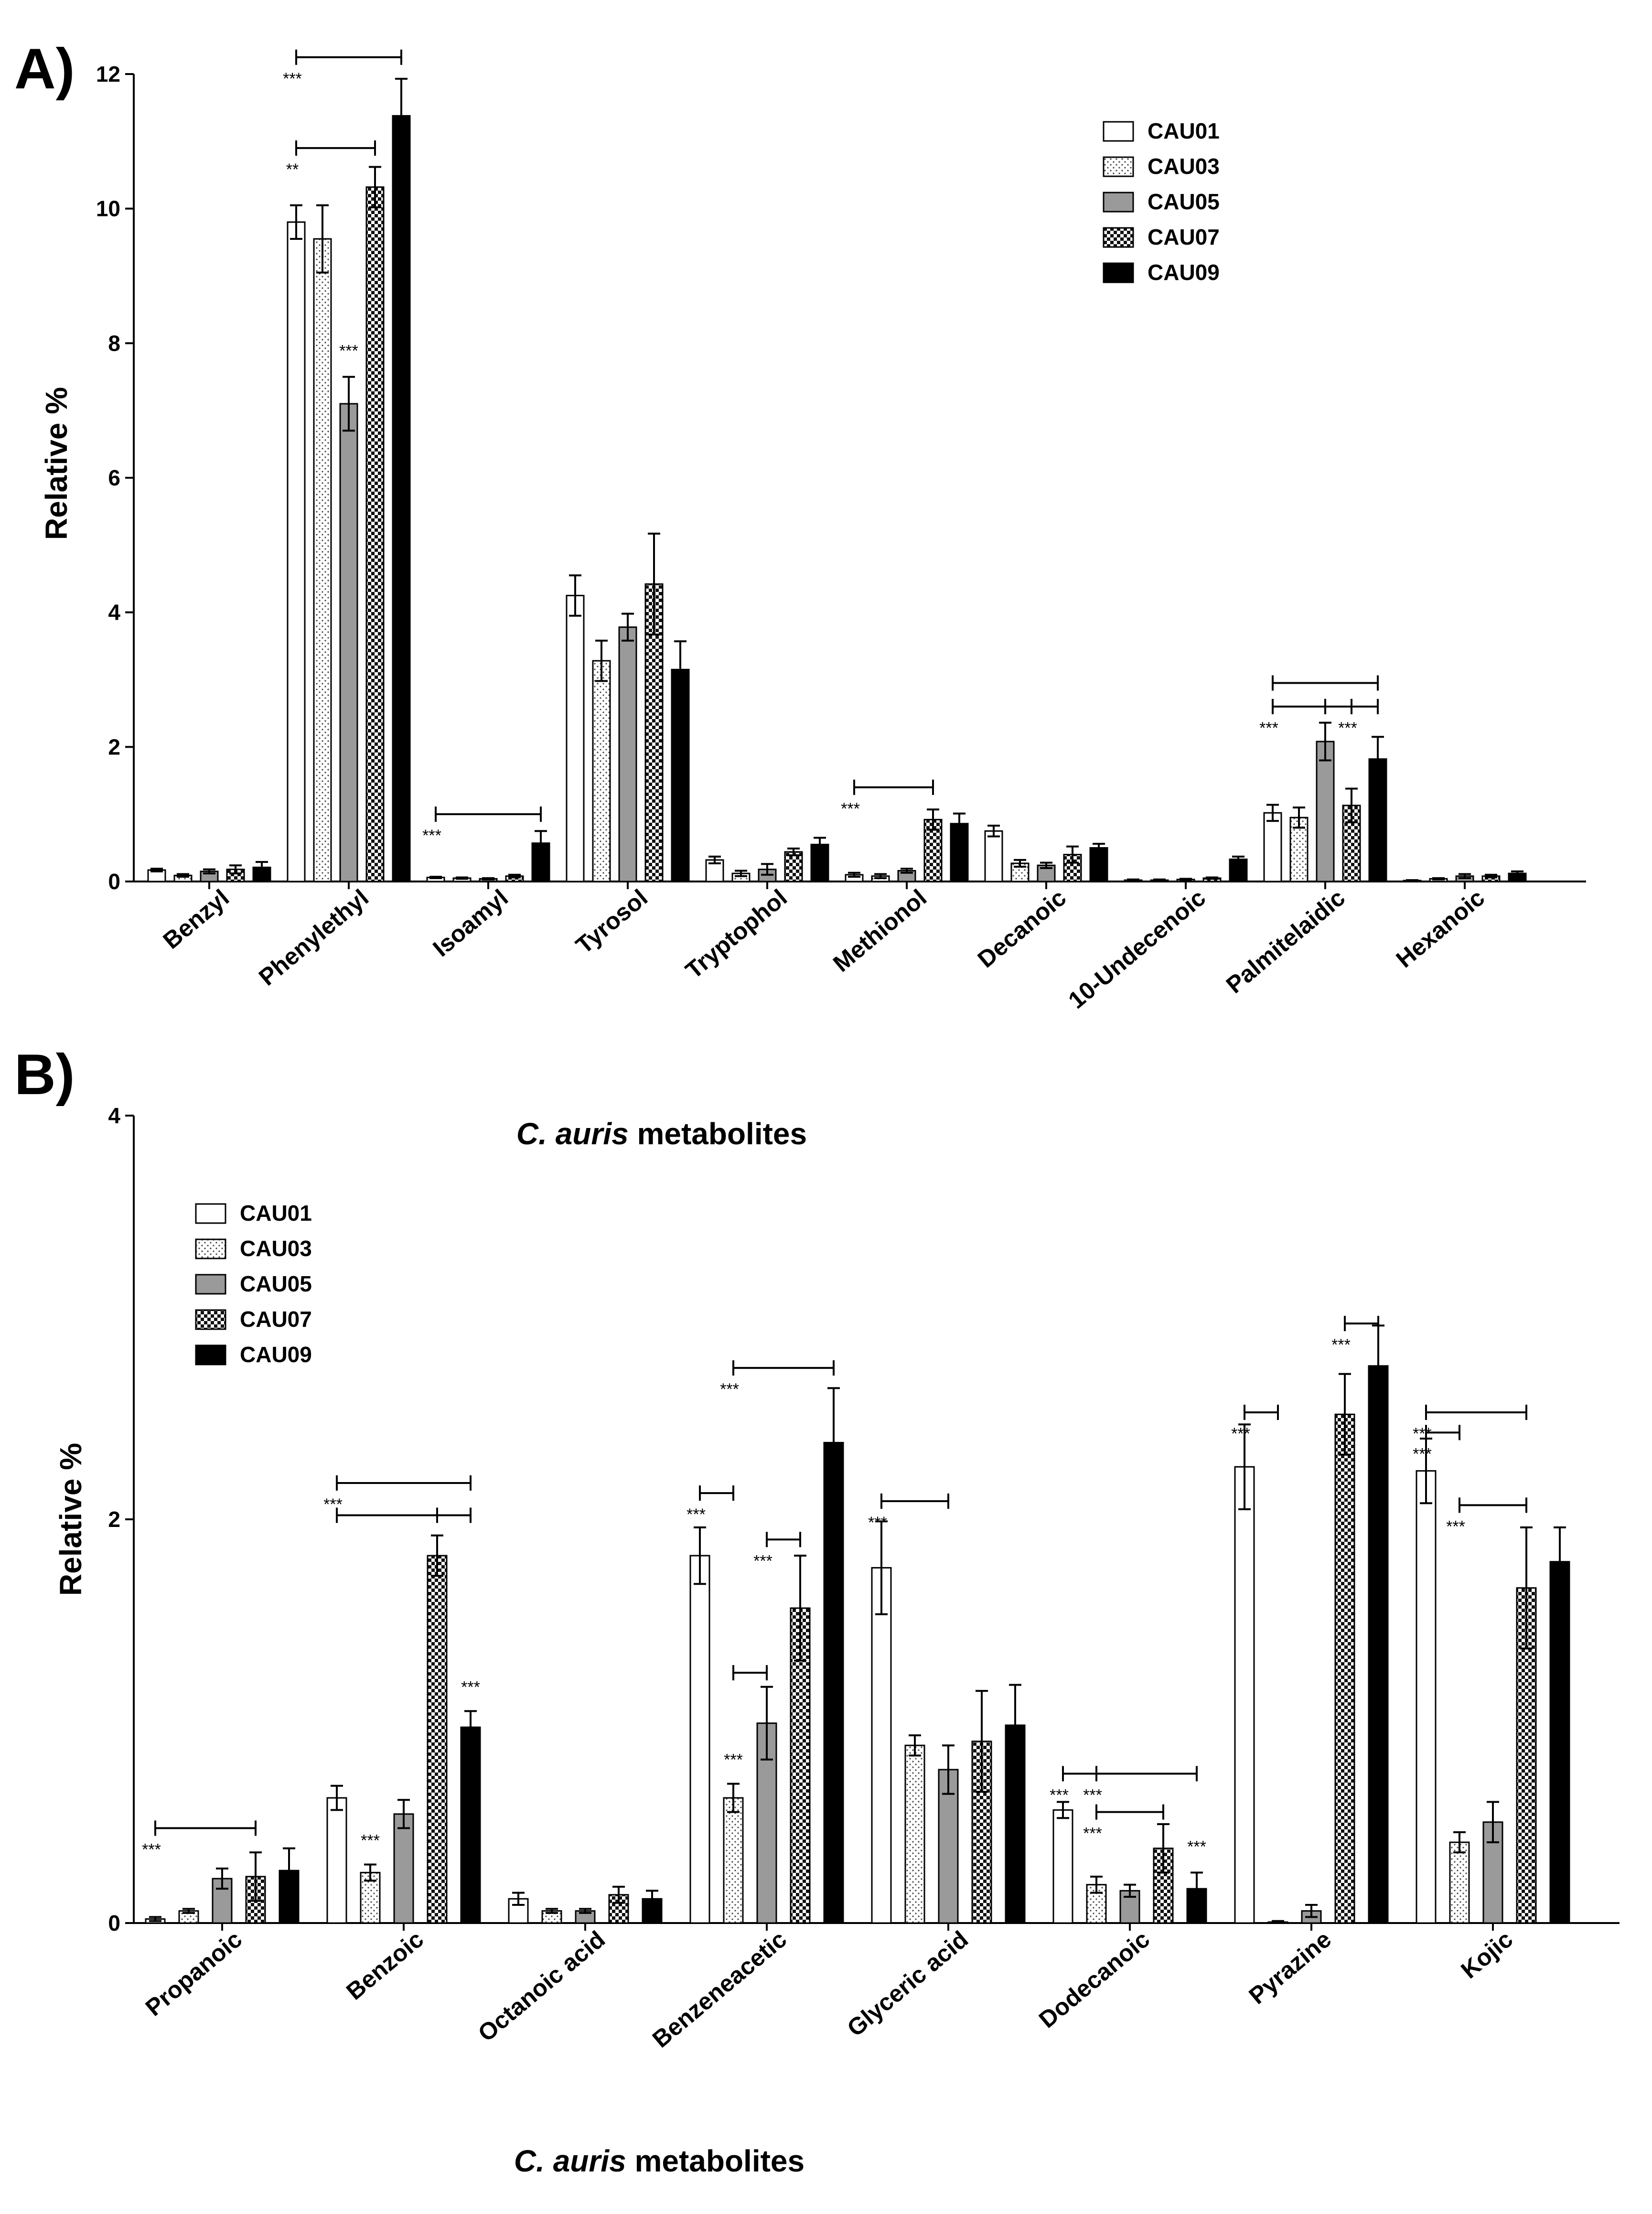 The width and height of the screenshot is (1652, 2214). Describe the element at coordinates (114, 746) in the screenshot. I see `panel-a-y-tick-label: 2` at that location.